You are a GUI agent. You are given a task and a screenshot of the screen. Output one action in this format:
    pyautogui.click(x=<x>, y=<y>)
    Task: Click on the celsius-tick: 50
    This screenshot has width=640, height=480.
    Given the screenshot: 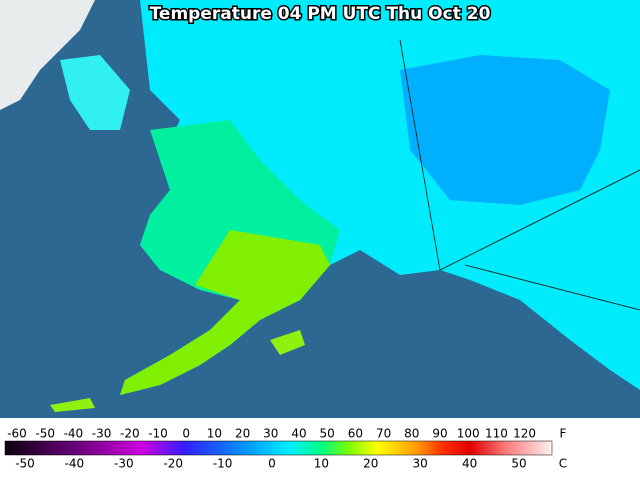 What is the action you would take?
    pyautogui.click(x=518, y=464)
    